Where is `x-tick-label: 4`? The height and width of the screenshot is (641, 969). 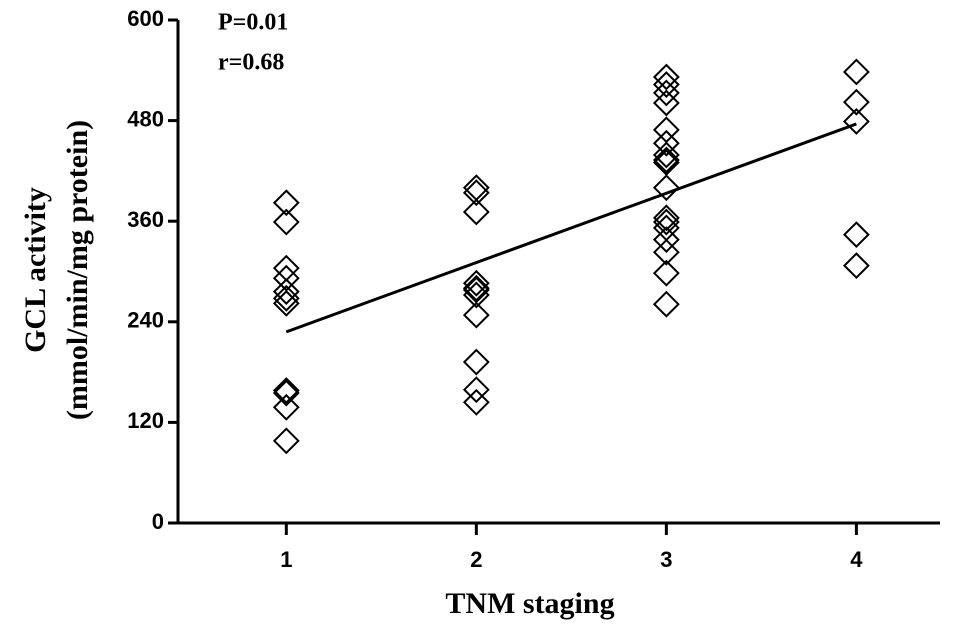
x-tick-label: 4 is located at coordinates (856, 559).